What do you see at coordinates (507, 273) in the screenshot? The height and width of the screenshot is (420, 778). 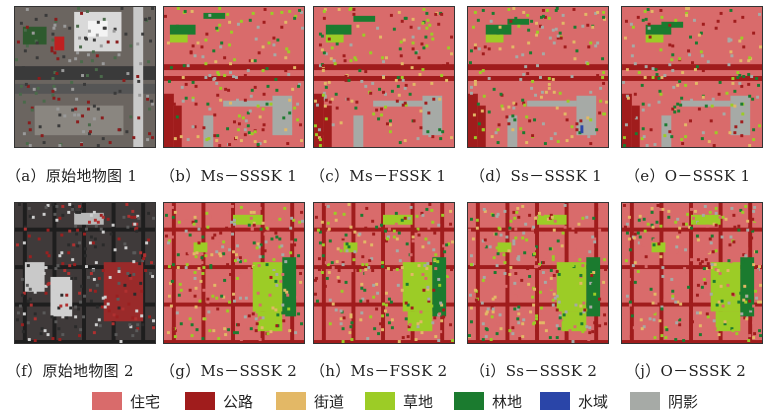 I see `map-road` at bounding box center [507, 273].